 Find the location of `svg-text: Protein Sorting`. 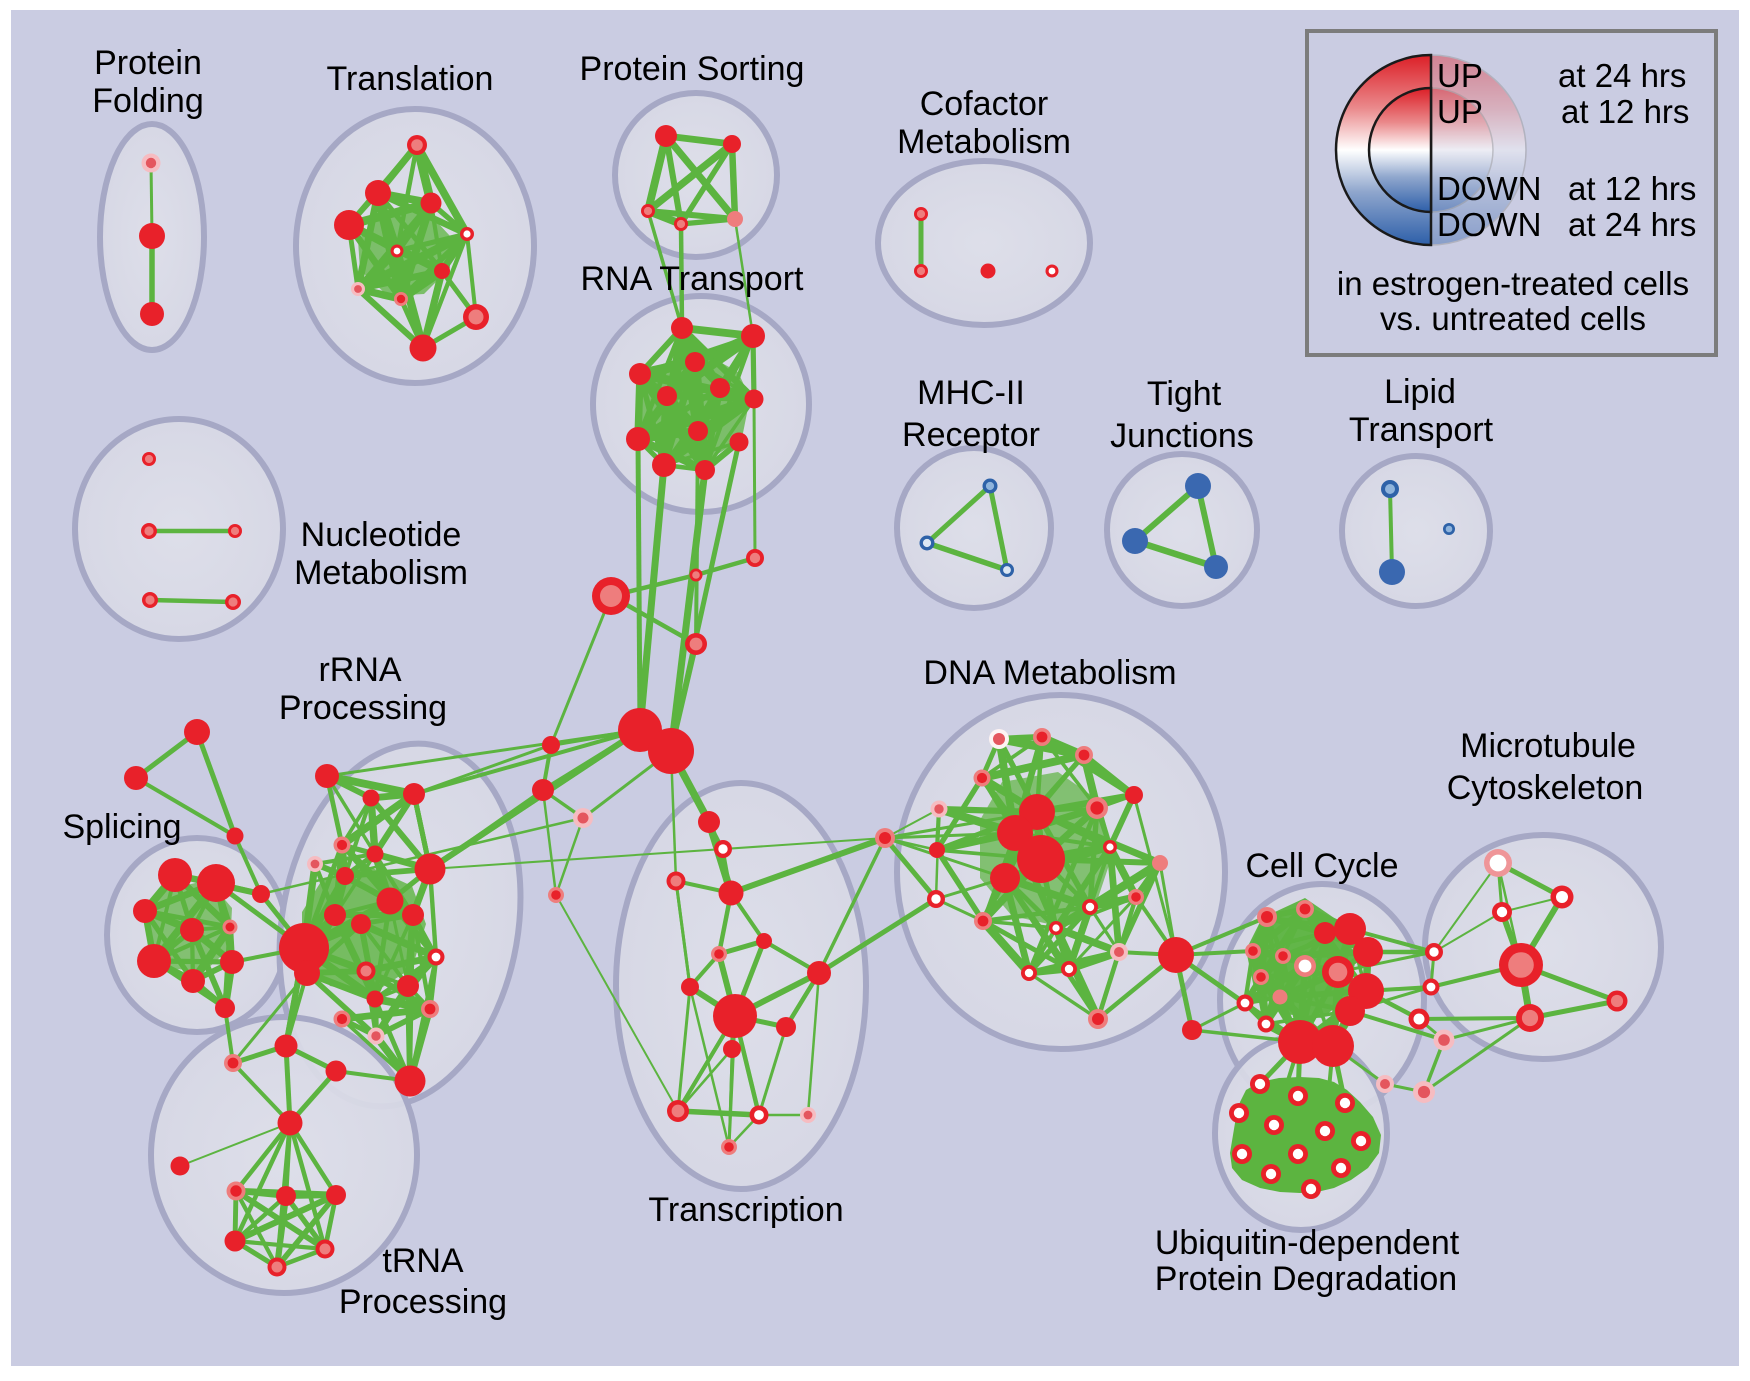

svg-text: Protein Sorting is located at coordinates (692, 69).